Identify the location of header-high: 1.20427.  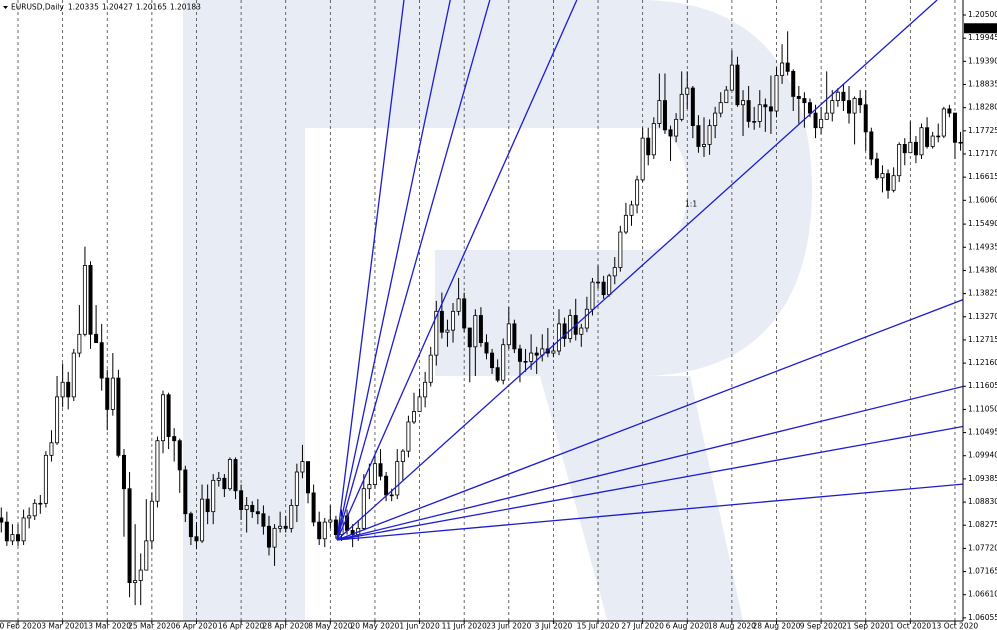
(117, 7).